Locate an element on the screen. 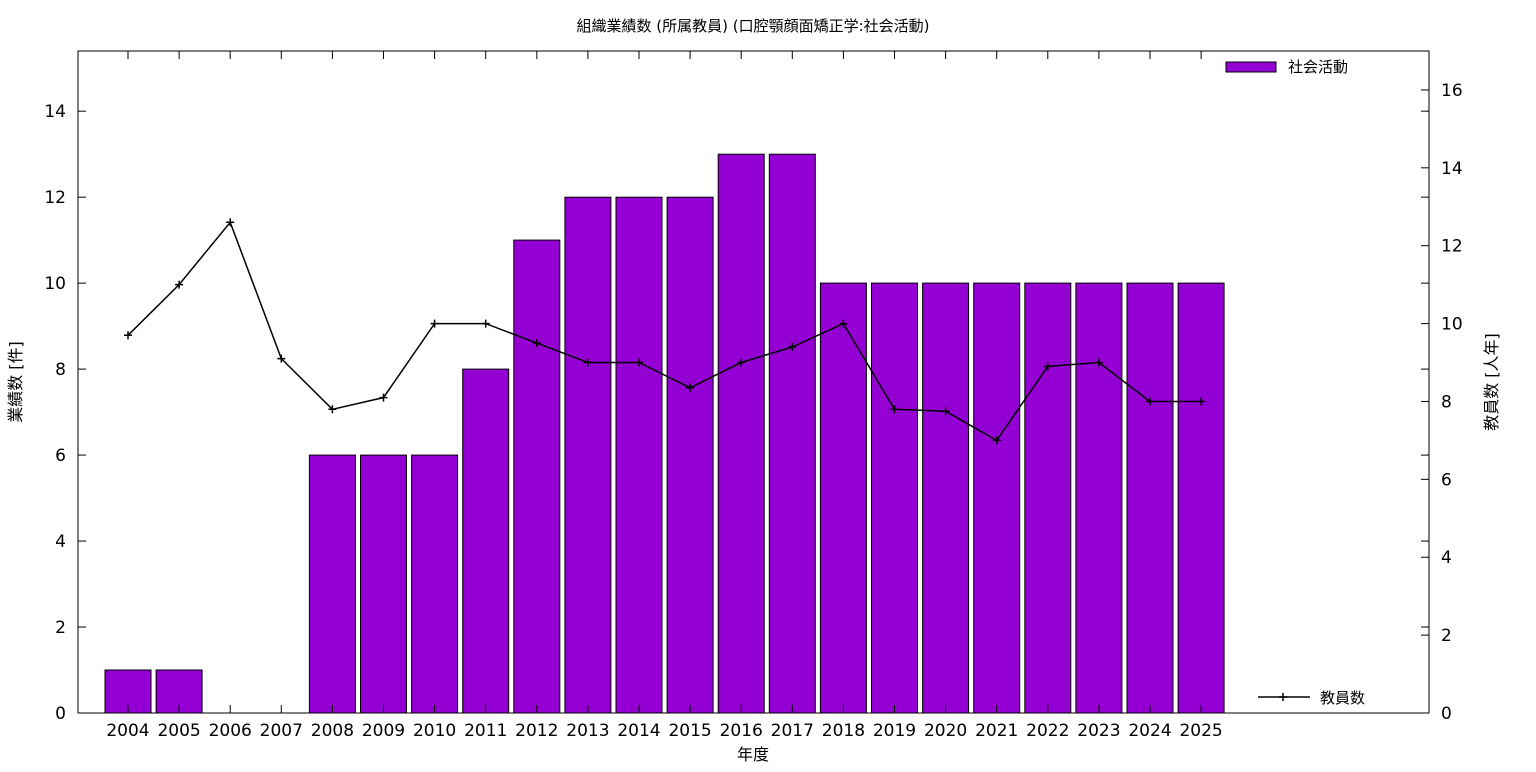  x-tick-label: 2005 is located at coordinates (178, 731).